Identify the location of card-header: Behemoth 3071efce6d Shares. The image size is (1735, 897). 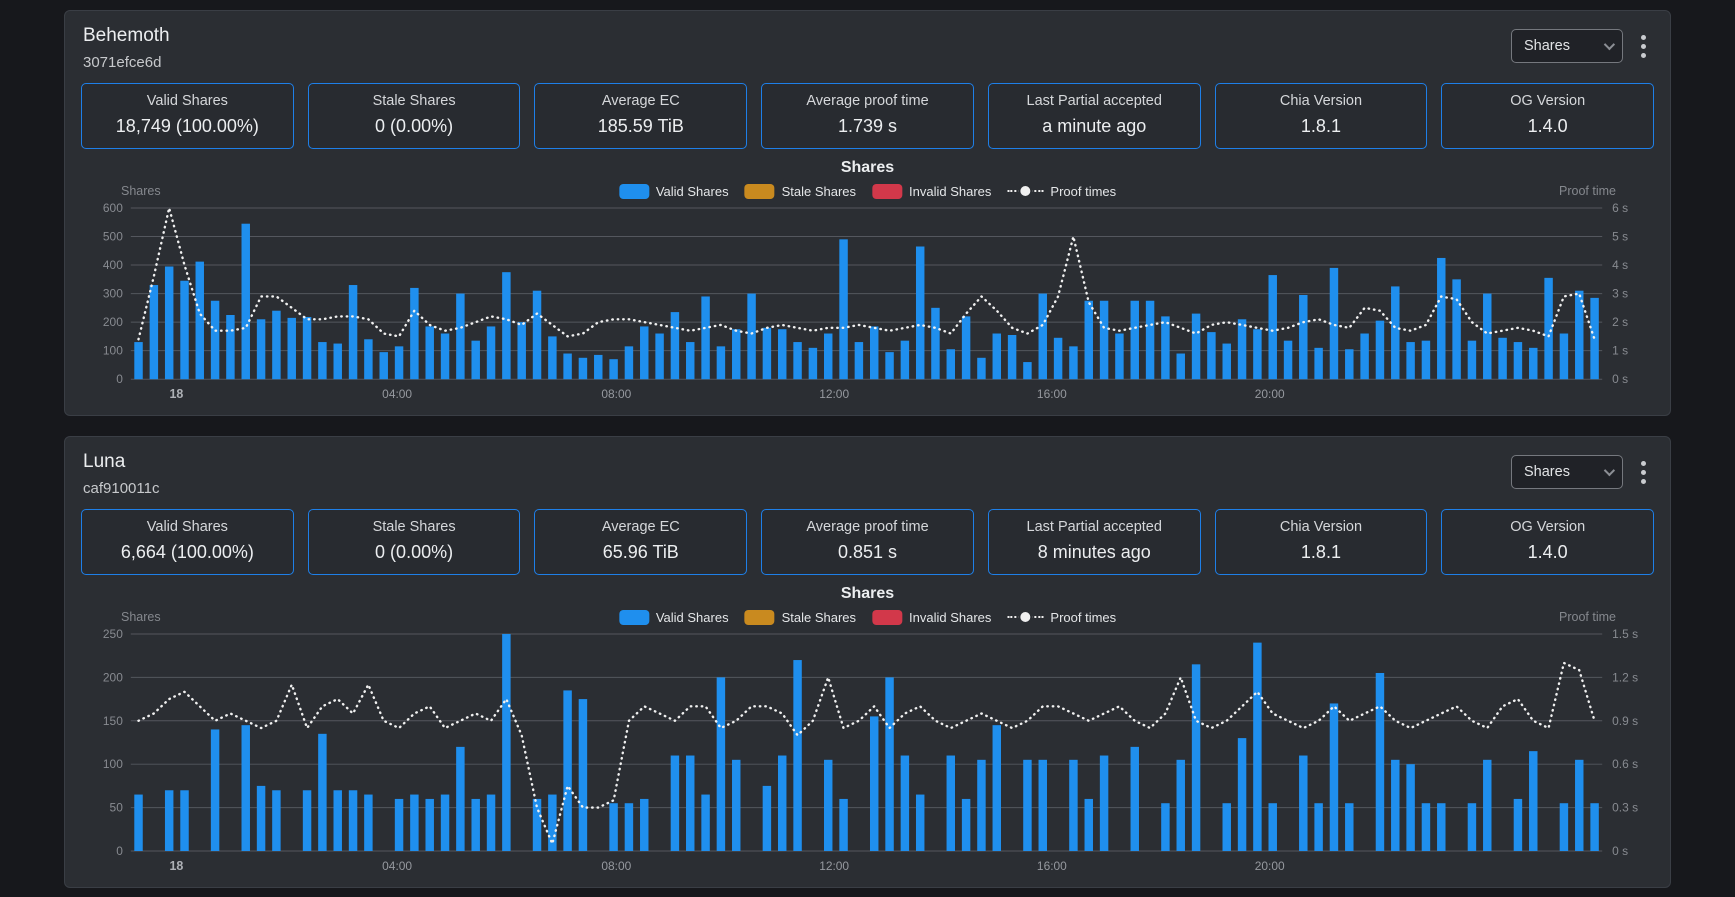
(867, 50).